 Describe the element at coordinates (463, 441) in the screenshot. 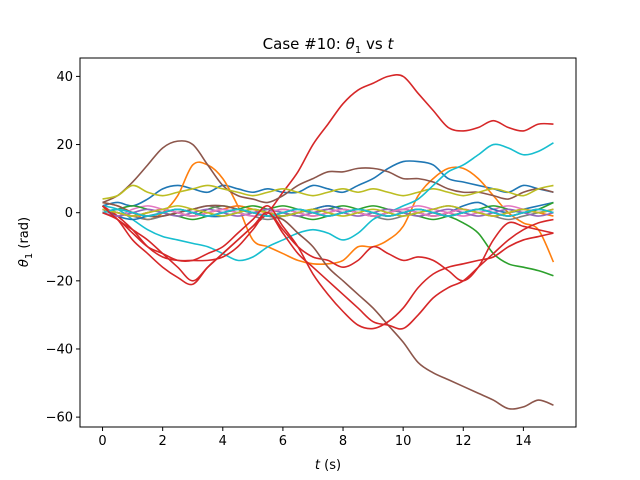

I see `x-tick-label-6: 12` at that location.